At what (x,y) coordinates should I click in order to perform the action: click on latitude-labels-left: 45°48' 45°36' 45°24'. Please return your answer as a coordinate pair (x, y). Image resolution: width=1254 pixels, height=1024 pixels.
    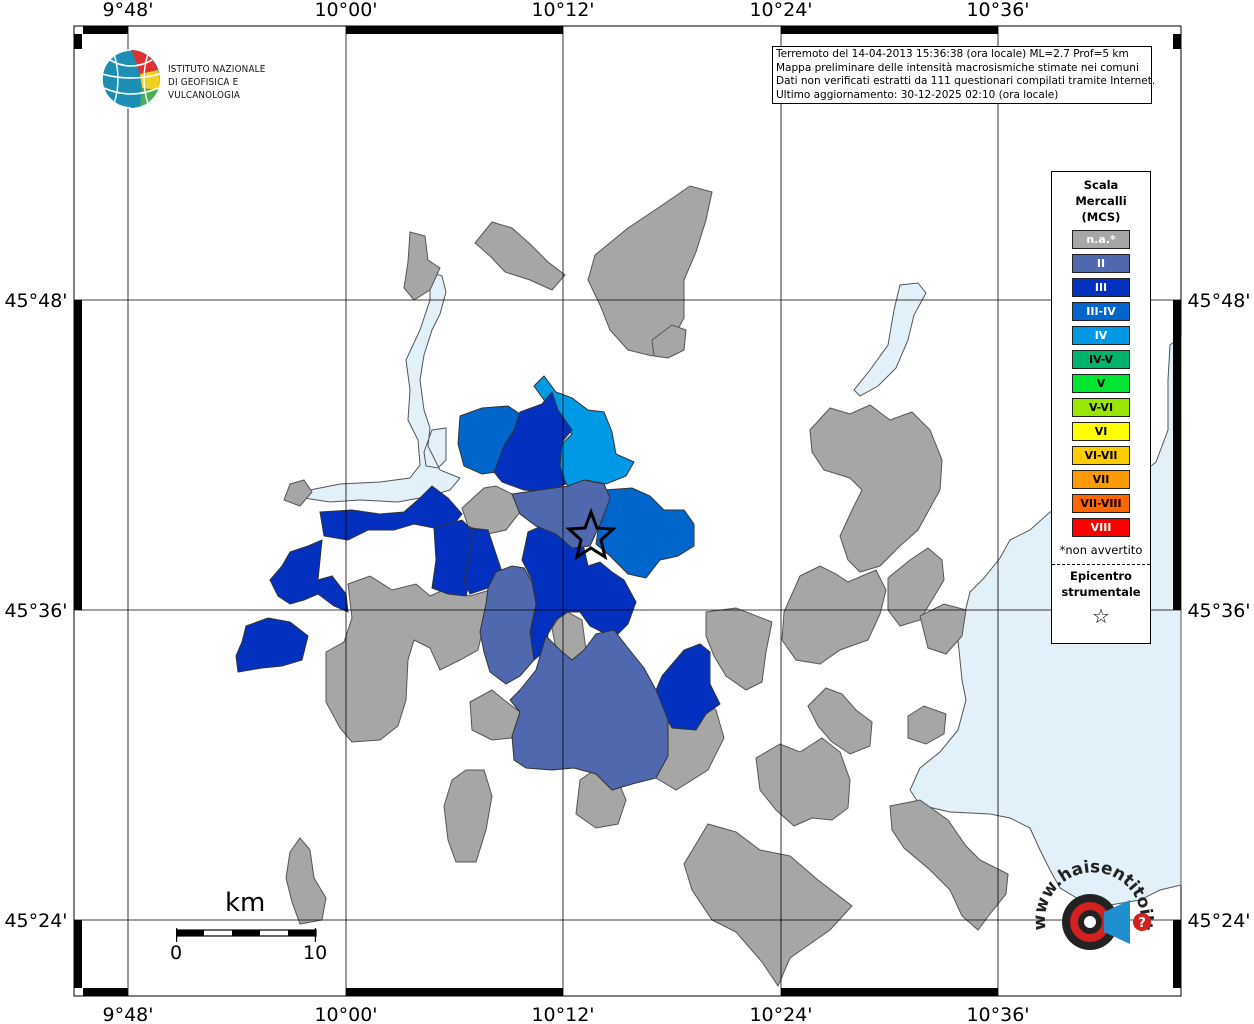
    Looking at the image, I should click on (35, 611).